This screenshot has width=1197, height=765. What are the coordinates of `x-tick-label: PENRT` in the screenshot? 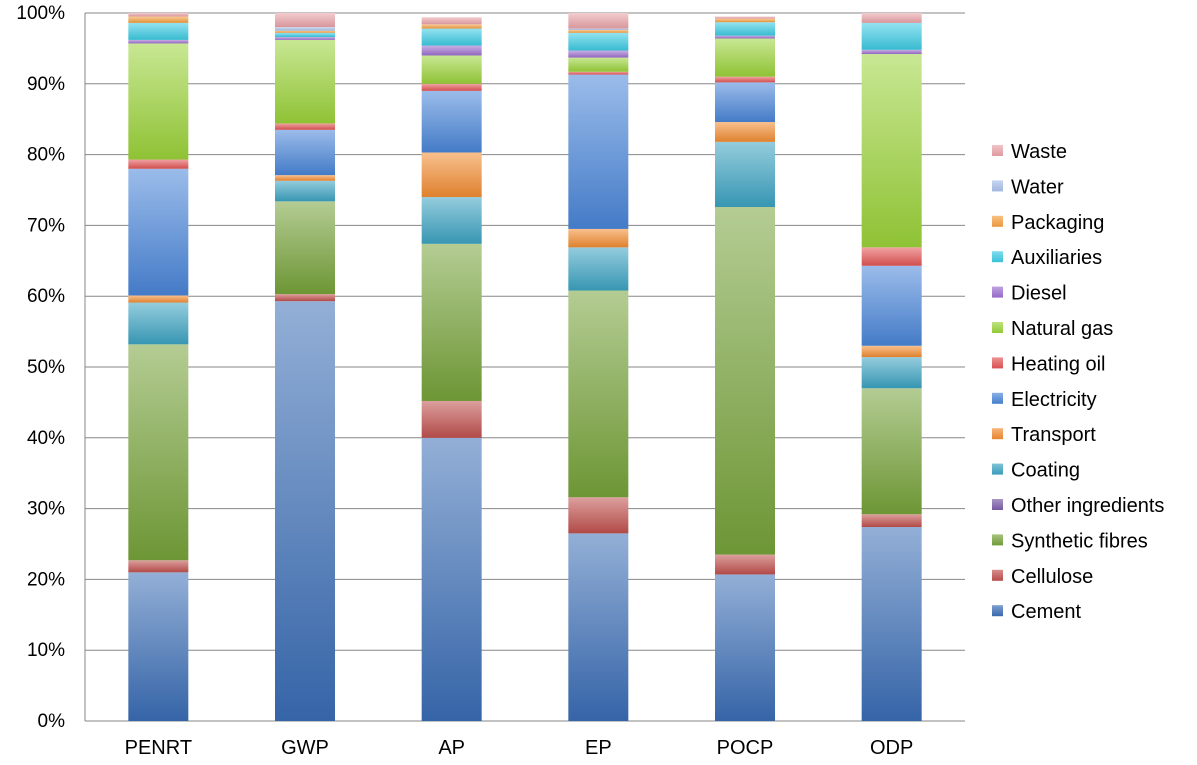 It's located at (158, 748).